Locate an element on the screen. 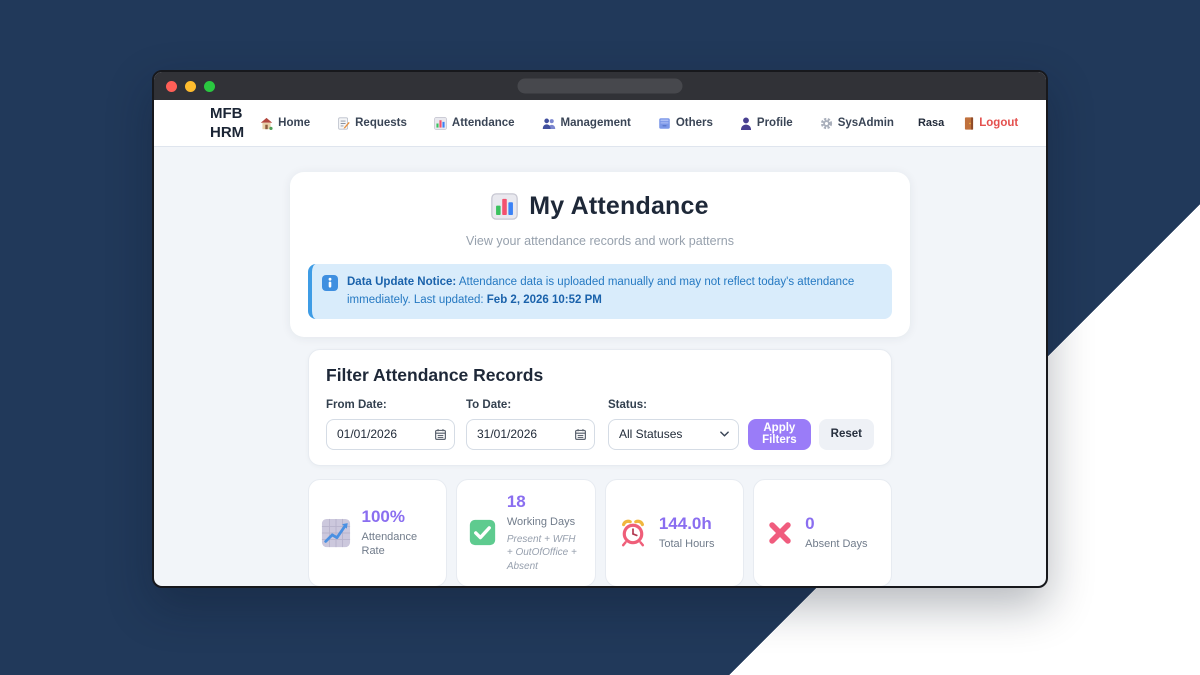 The height and width of the screenshot is (675, 1200). window-titlebar is located at coordinates (600, 86).